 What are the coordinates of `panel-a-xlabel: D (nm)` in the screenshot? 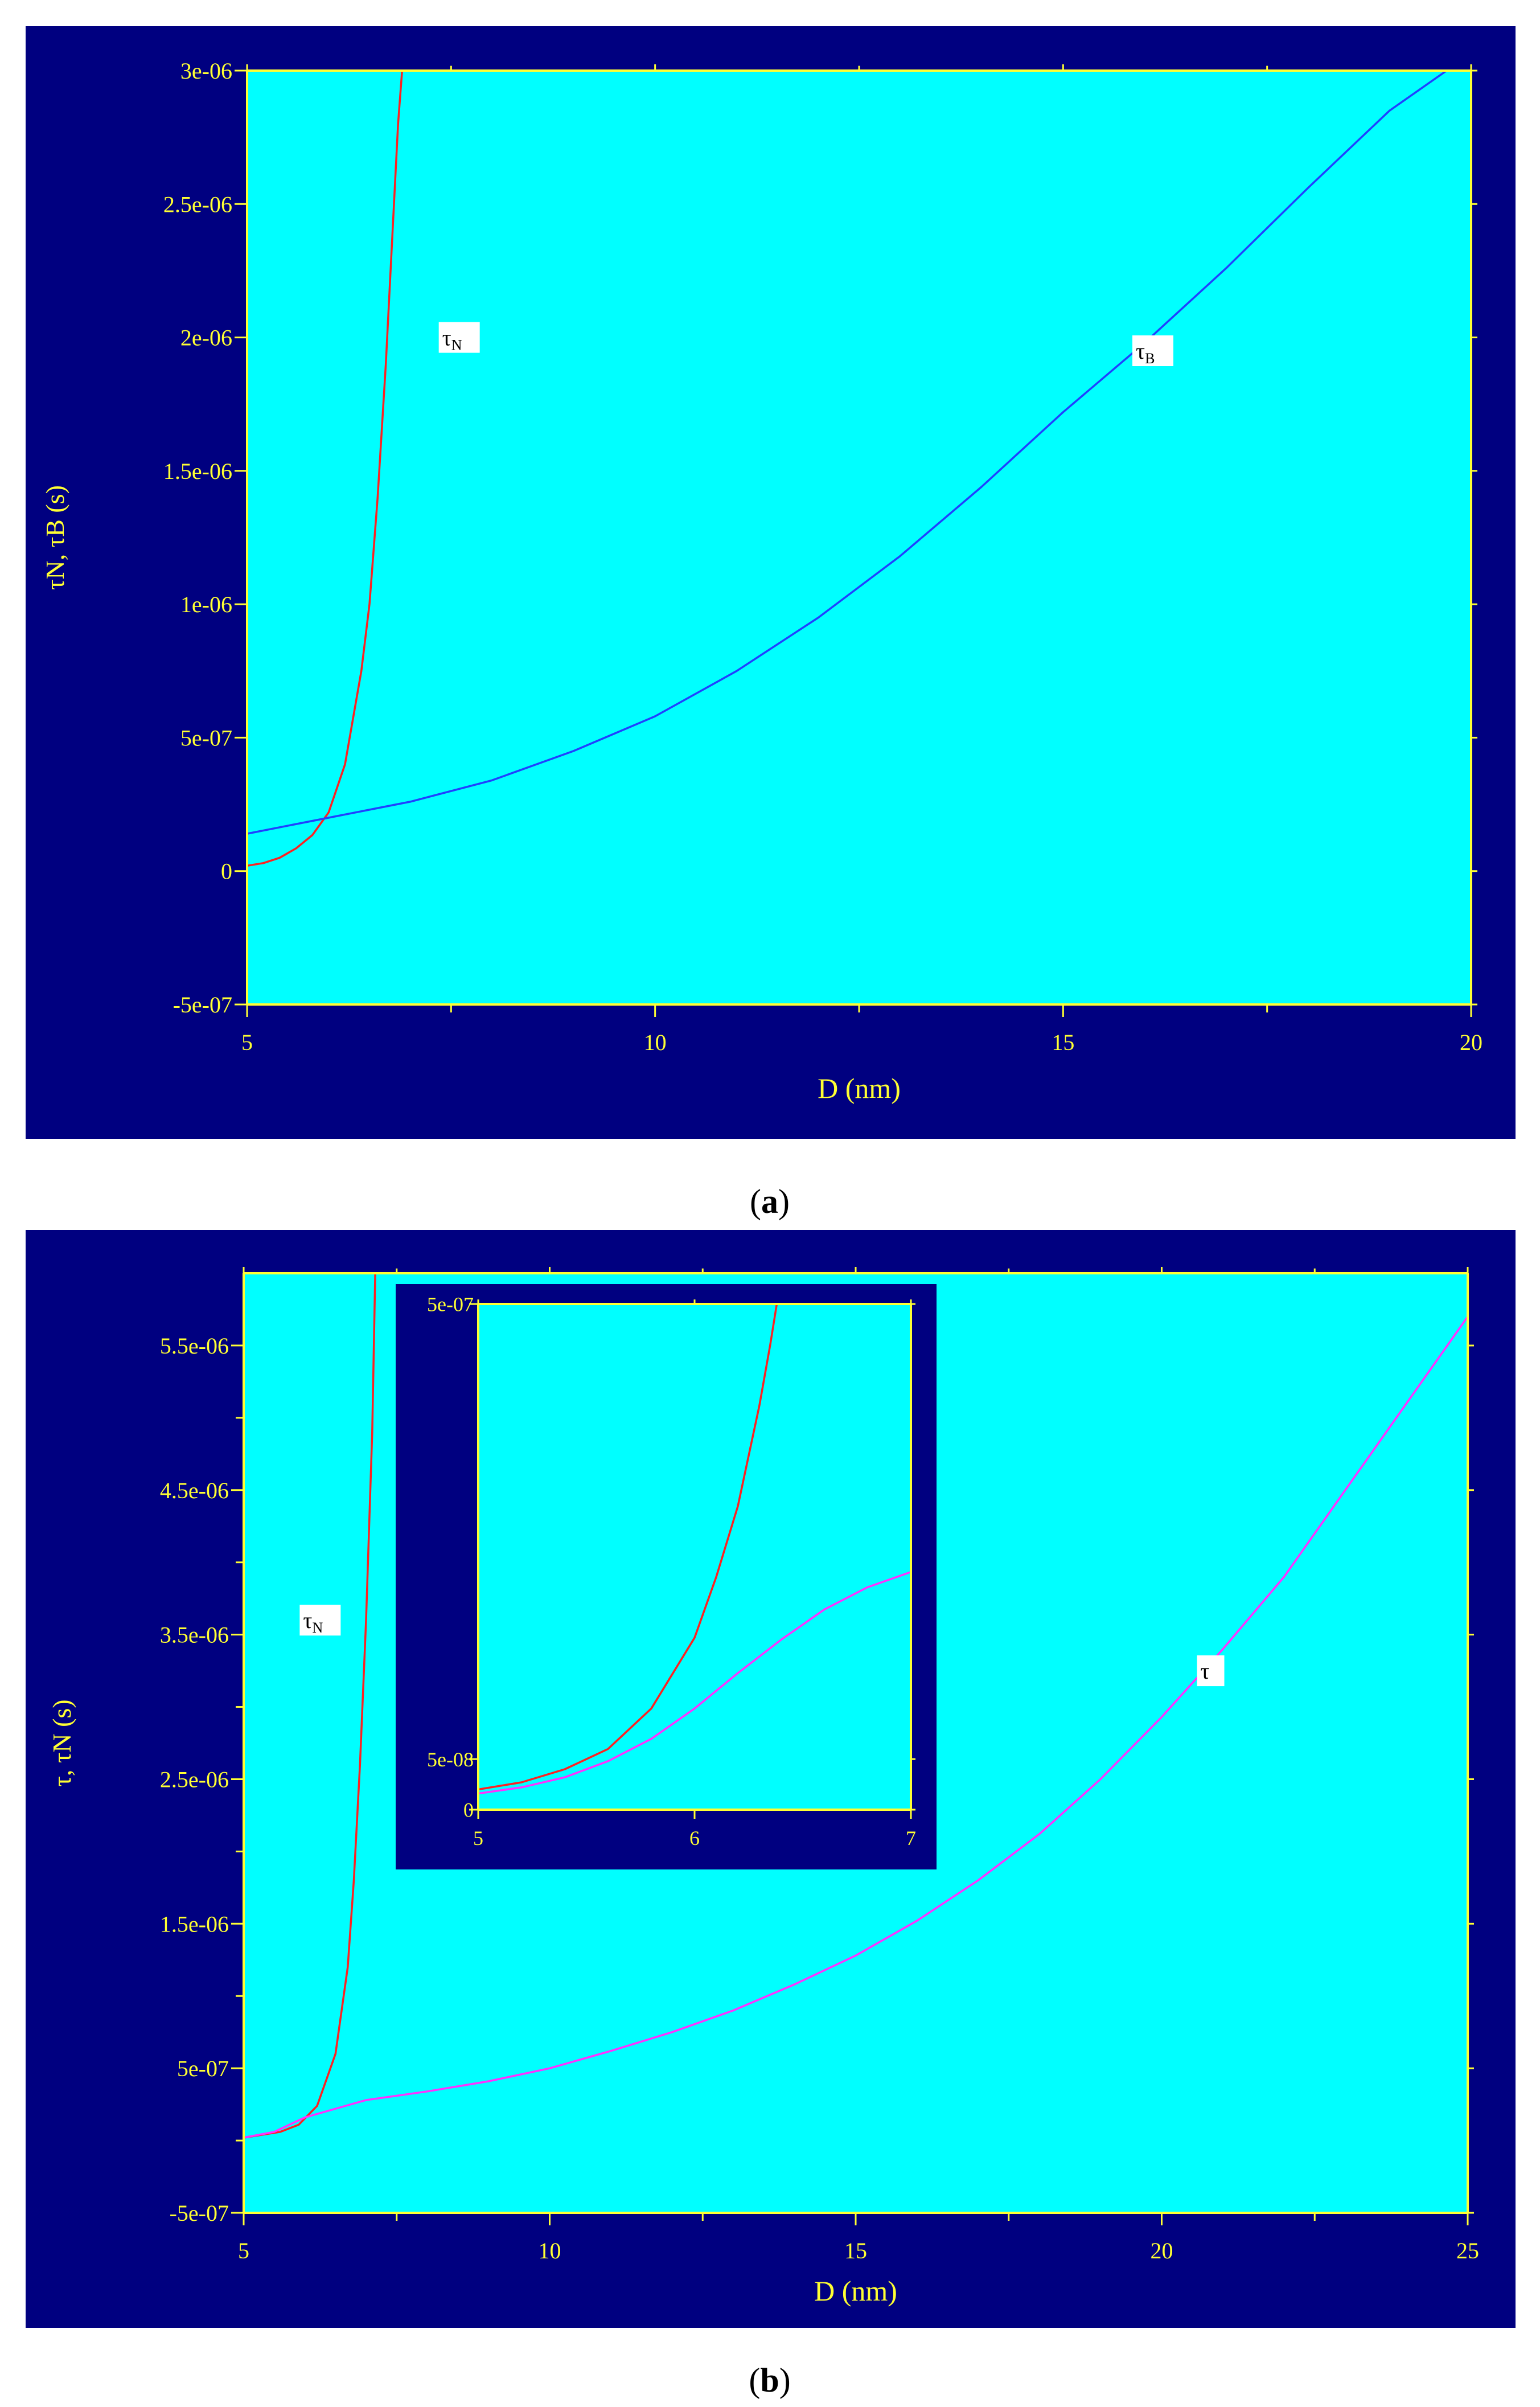 It's located at (859, 1088).